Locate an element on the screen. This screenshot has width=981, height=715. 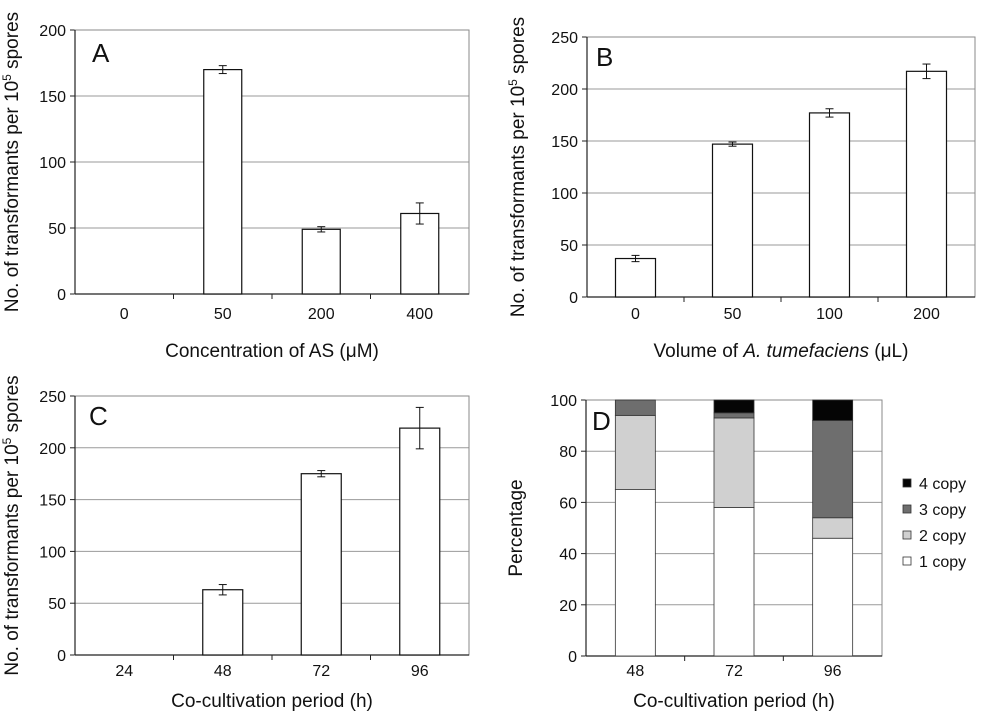
x-axis-title: Volume of A. tumefaciens (μL) is located at coordinates (781, 351).